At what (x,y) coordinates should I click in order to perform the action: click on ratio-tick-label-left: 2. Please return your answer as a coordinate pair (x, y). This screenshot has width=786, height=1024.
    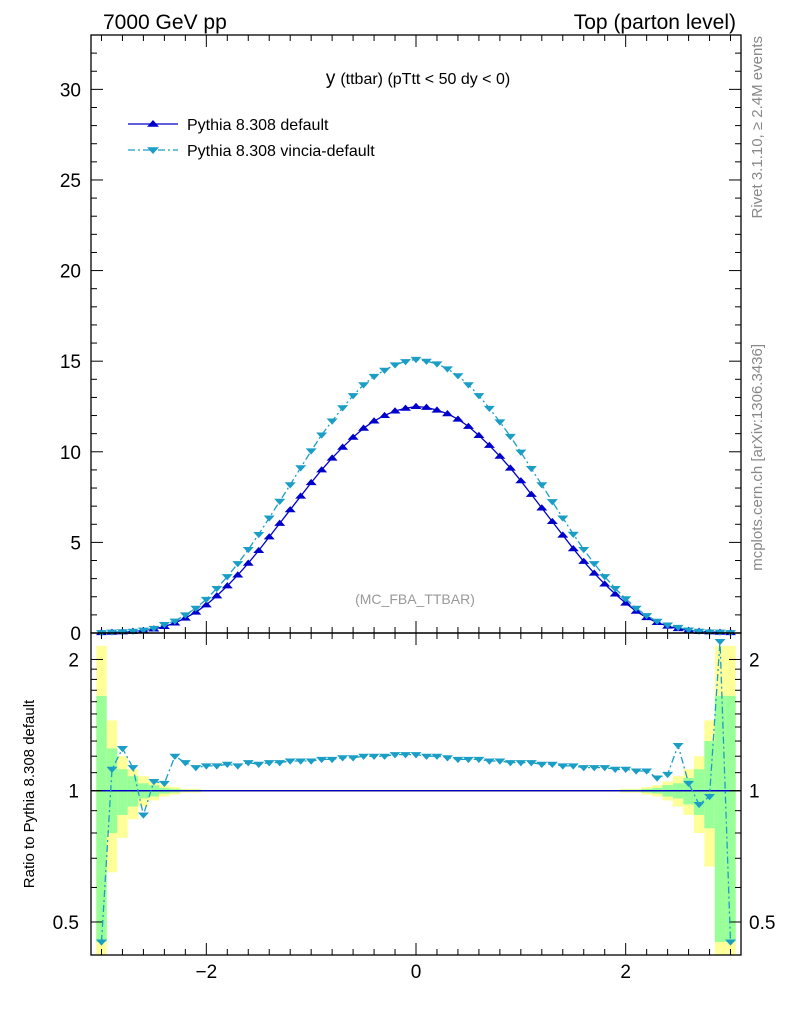
    Looking at the image, I should click on (73, 660).